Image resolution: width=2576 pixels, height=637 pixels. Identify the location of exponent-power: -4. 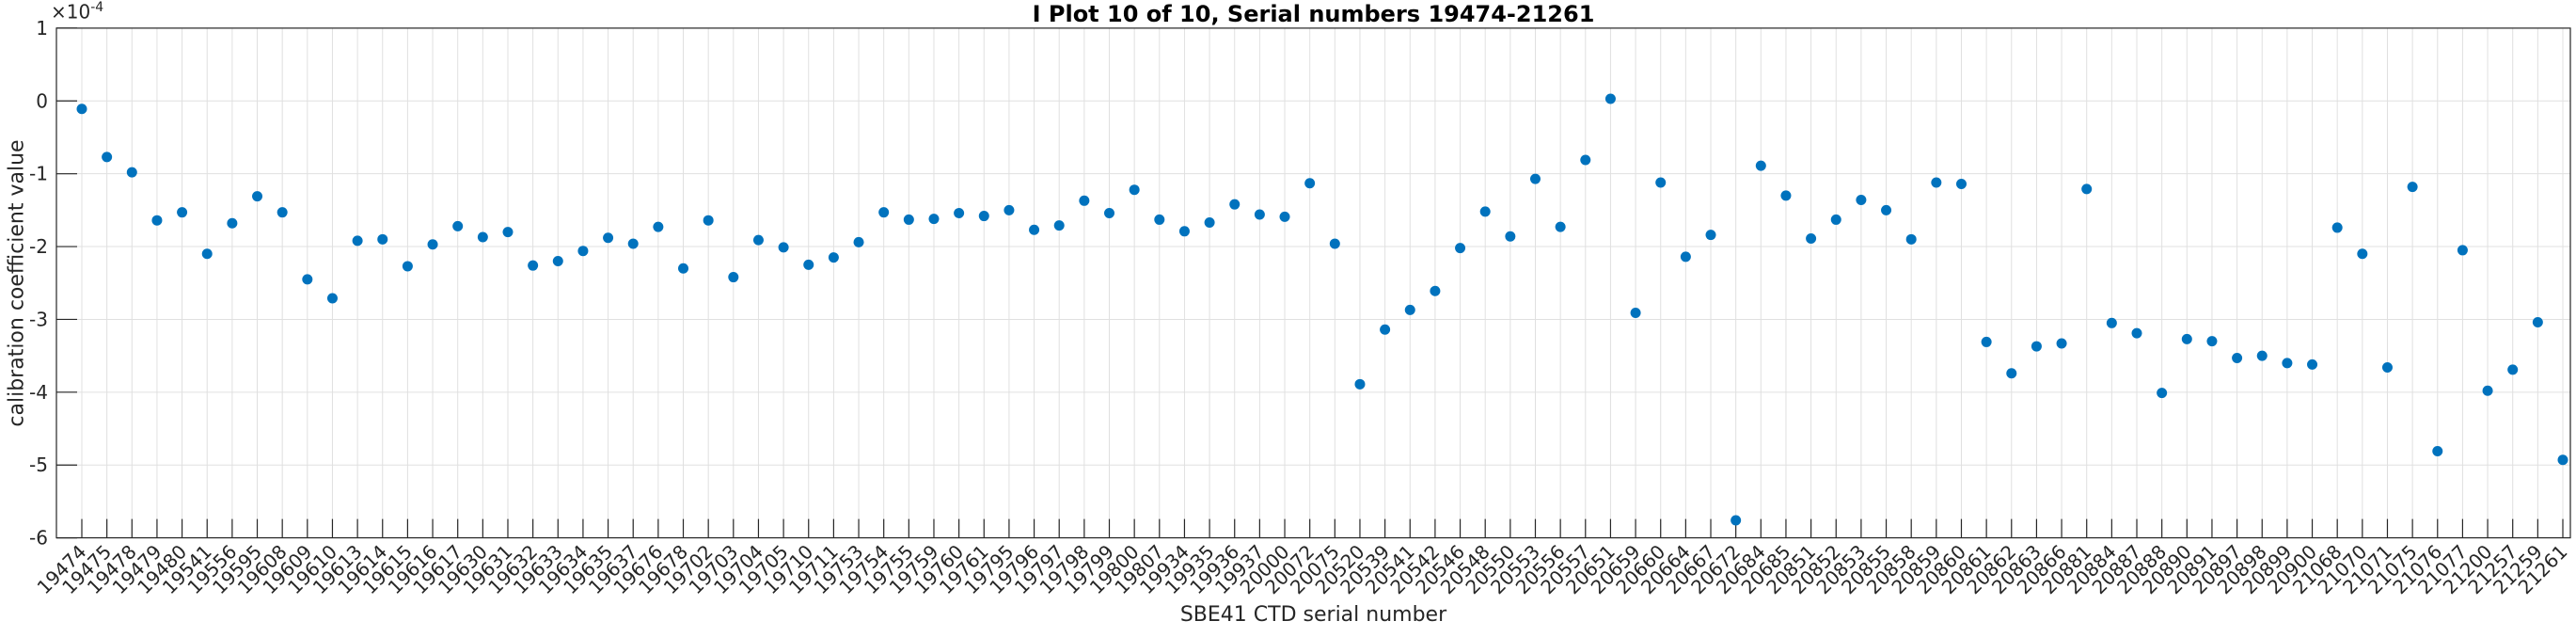
(97, 7).